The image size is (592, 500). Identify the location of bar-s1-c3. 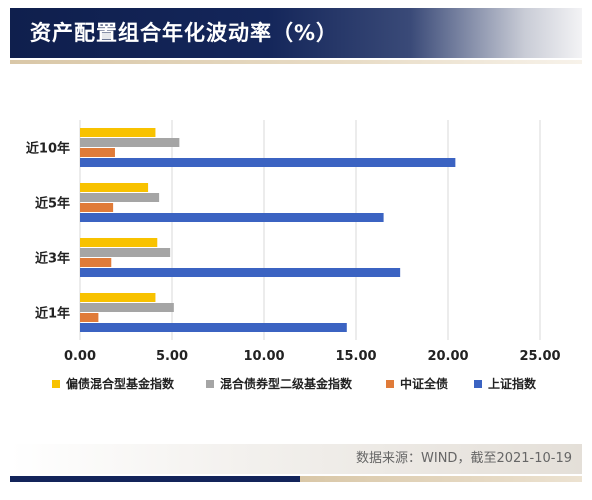
(127, 307).